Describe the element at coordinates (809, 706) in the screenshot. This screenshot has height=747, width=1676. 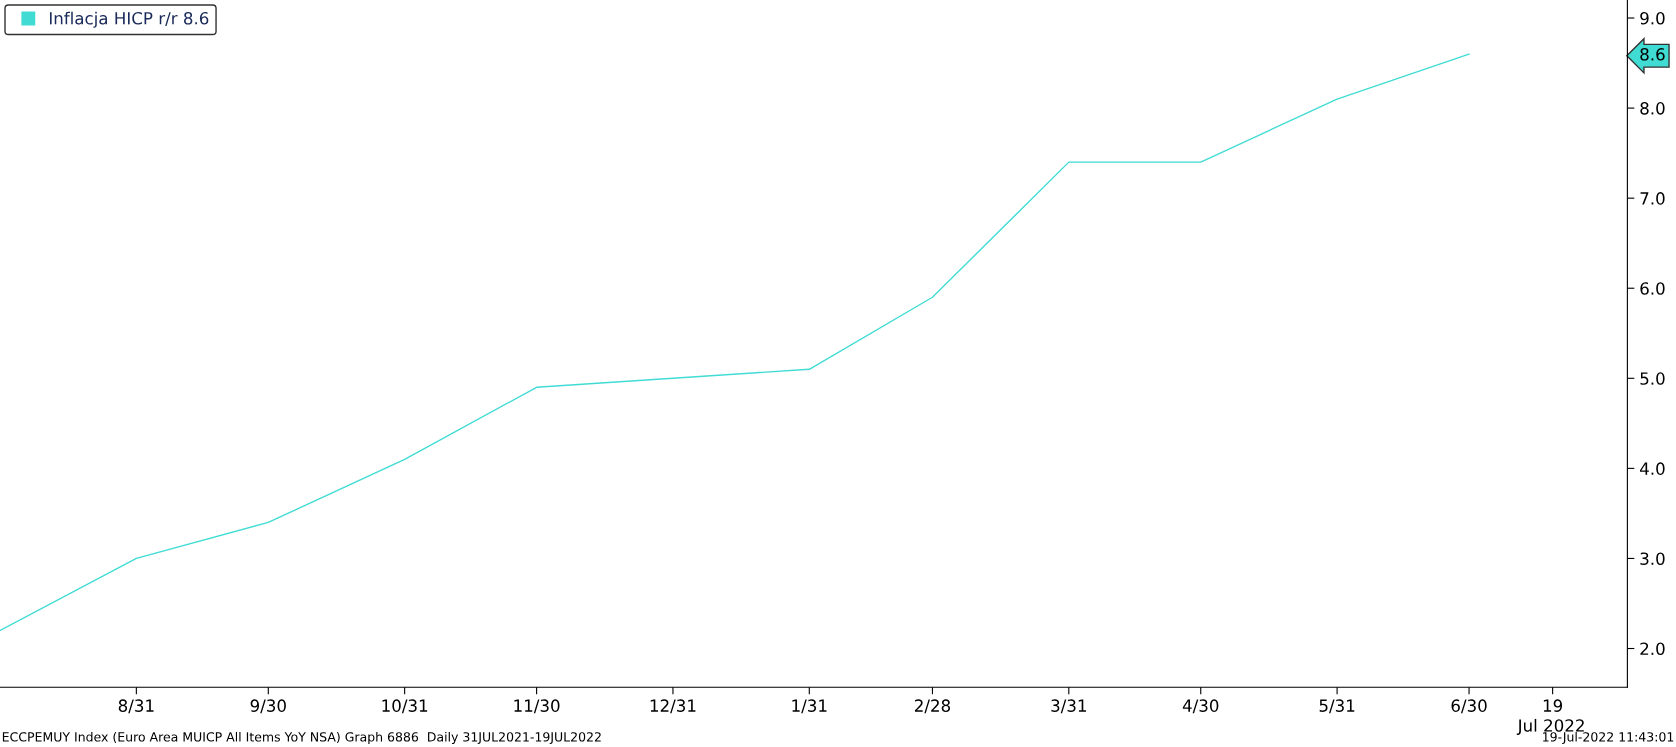
I see `x-tick-label: 1/31` at that location.